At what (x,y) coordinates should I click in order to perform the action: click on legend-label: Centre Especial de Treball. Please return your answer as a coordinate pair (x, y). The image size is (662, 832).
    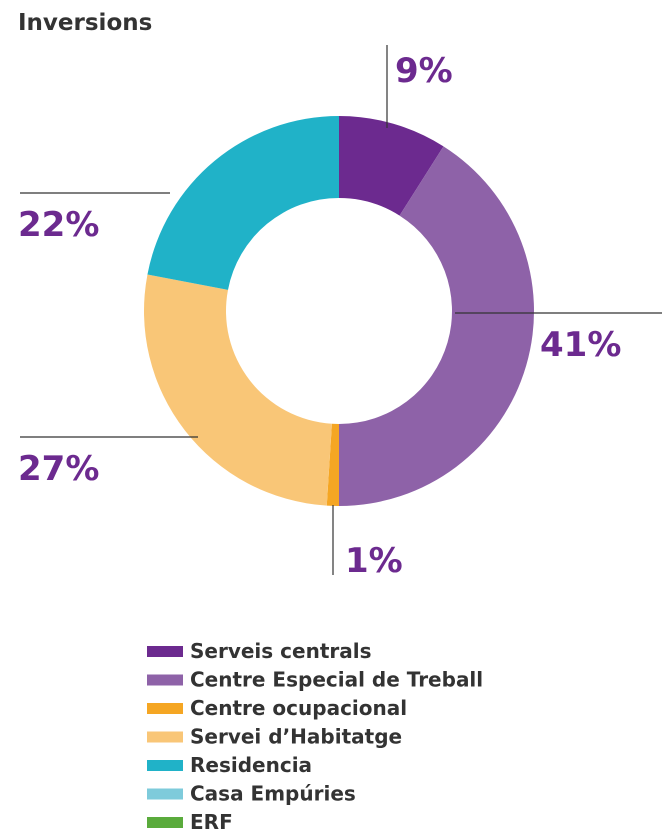
    Looking at the image, I should click on (336, 680).